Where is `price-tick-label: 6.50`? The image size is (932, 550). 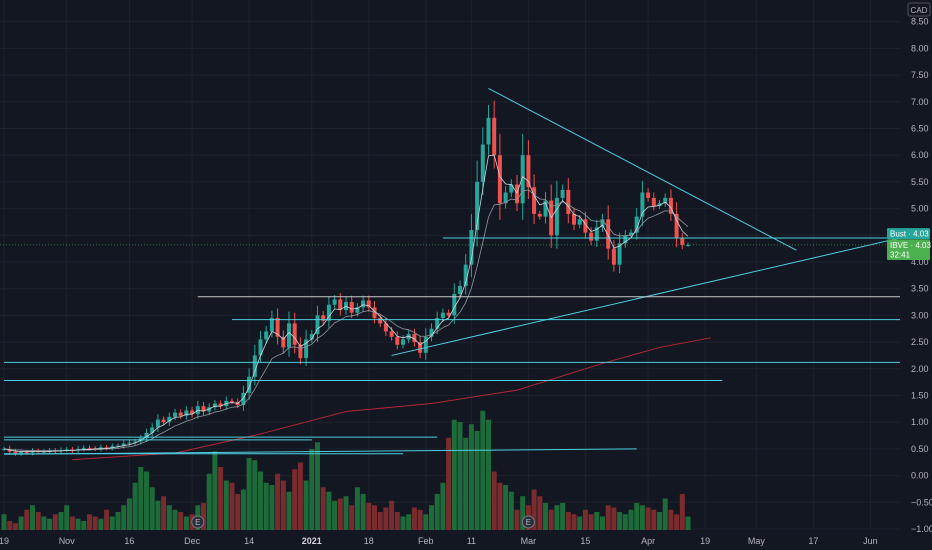
price-tick-label: 6.50 is located at coordinates (920, 128).